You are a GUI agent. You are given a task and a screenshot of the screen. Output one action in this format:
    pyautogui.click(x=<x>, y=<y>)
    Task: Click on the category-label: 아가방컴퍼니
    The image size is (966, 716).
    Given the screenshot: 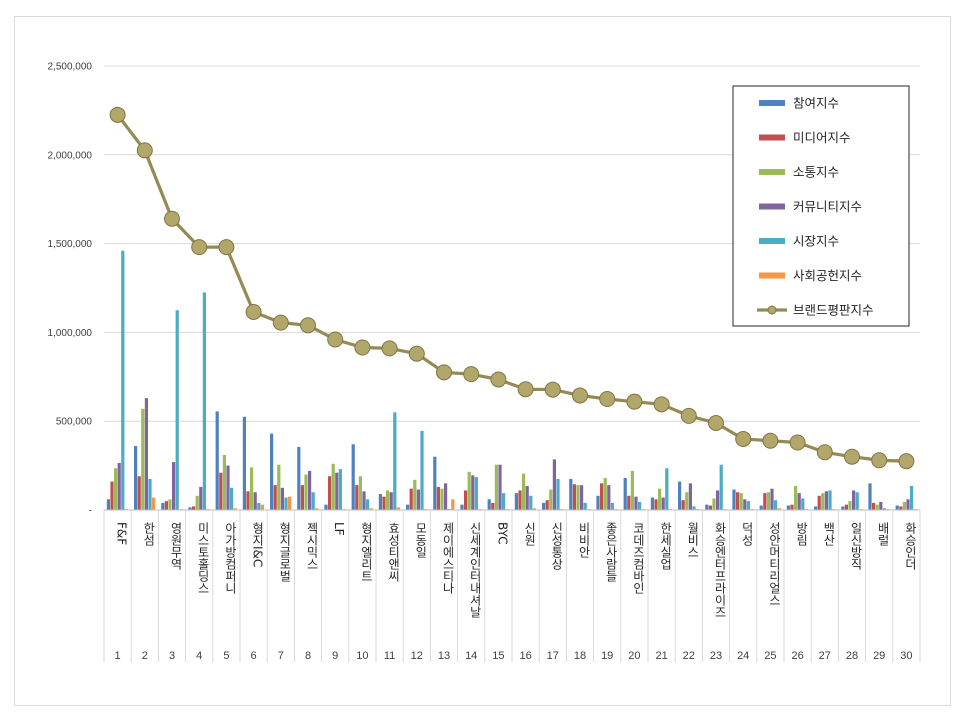 What is the action you would take?
    pyautogui.click(x=230, y=558)
    